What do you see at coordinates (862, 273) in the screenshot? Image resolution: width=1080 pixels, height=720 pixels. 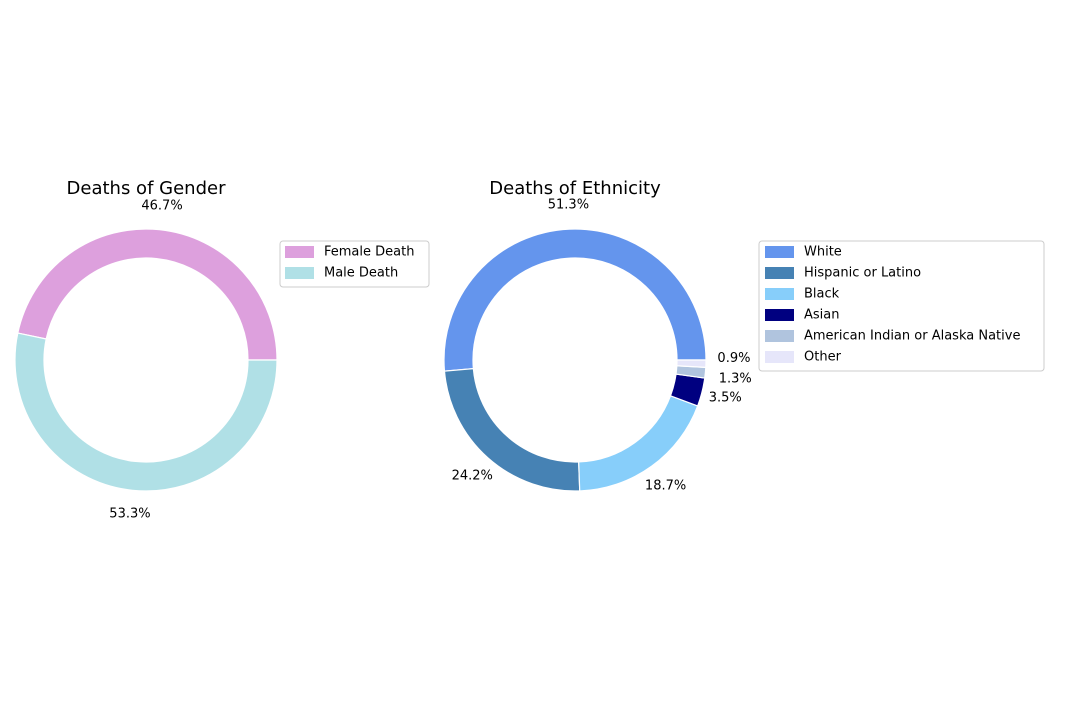 I see `legend-label-hispanic-or-latino: Hispanic or Latino` at bounding box center [862, 273].